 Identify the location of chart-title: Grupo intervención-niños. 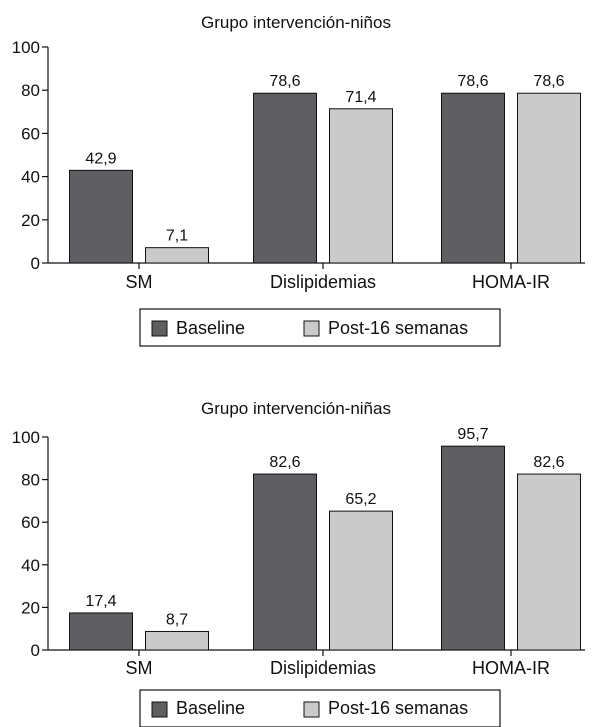
(296, 22).